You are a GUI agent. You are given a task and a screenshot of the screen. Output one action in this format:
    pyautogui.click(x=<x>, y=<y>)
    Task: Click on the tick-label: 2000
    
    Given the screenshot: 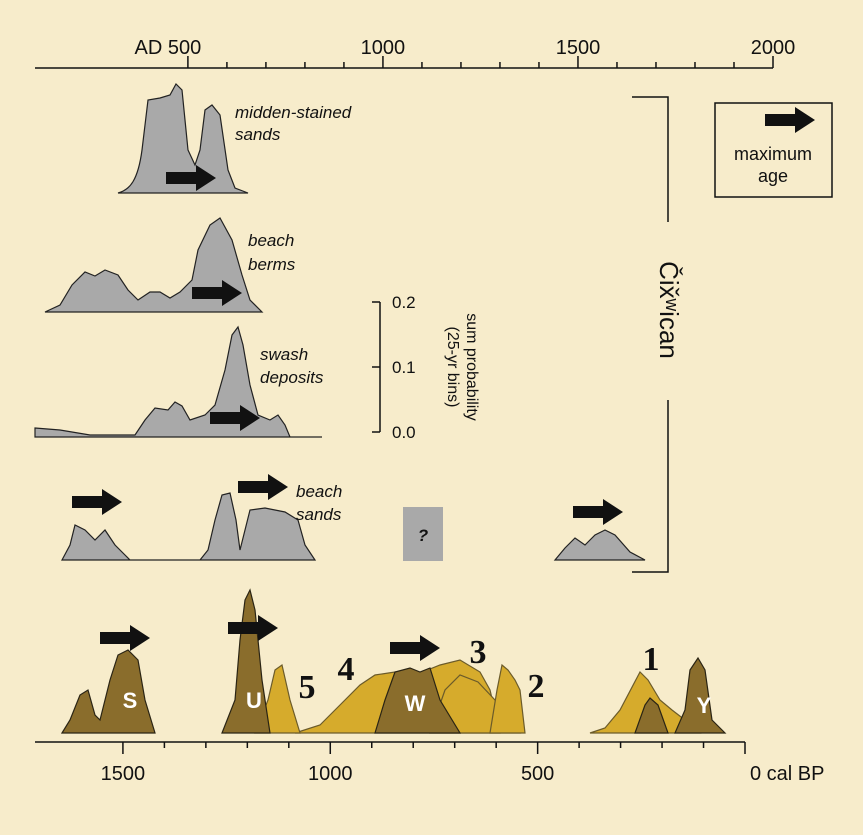 What is the action you would take?
    pyautogui.click(x=773, y=48)
    